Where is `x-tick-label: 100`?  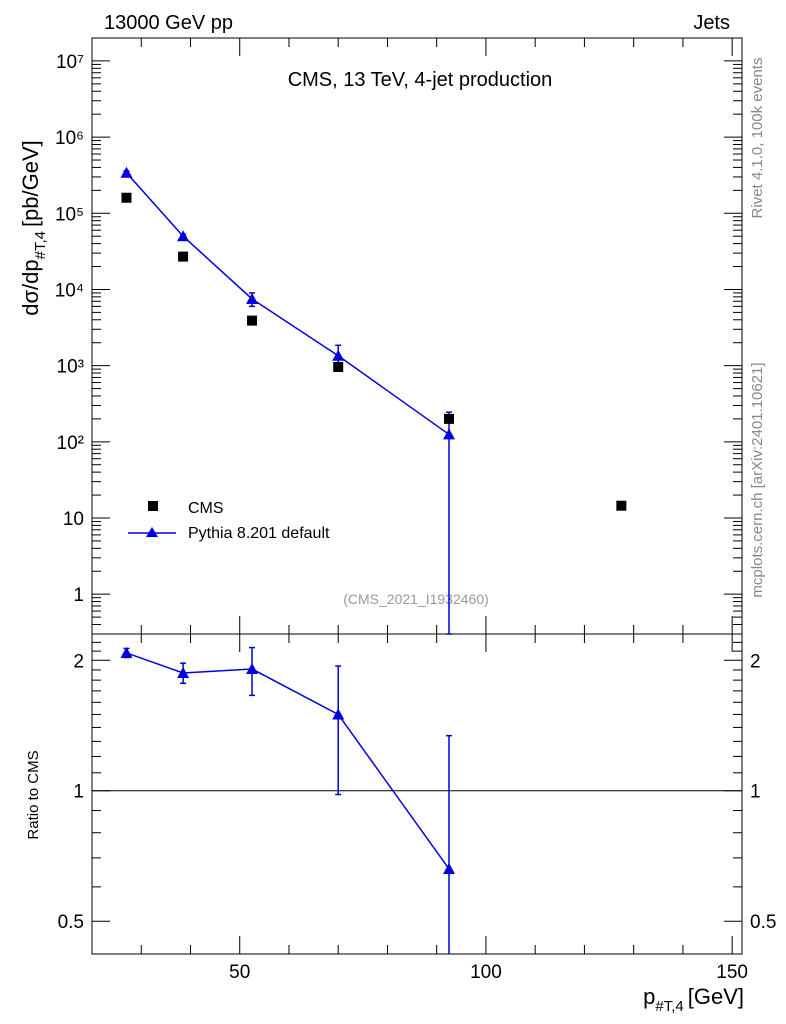 x-tick-label: 100 is located at coordinates (486, 972).